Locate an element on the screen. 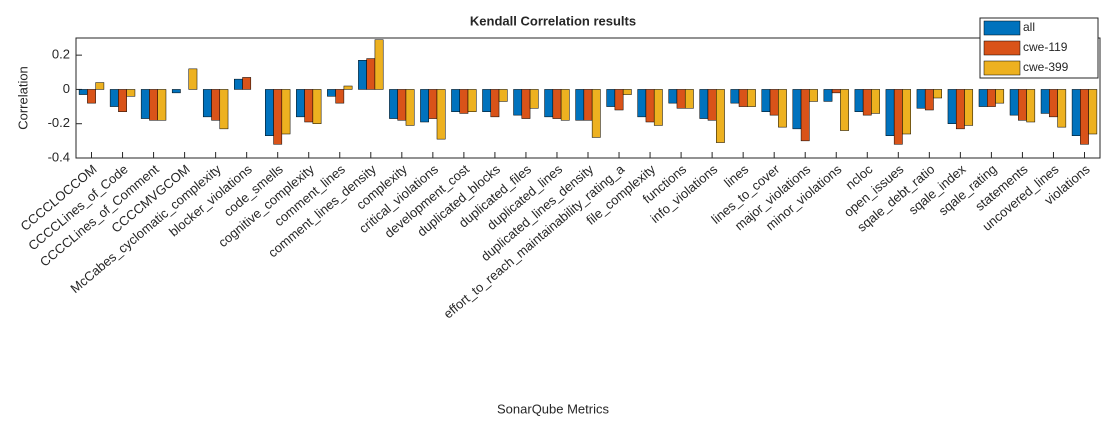 The height and width of the screenshot is (421, 1104). chart-title: Kendall Correlation results is located at coordinates (553, 20).